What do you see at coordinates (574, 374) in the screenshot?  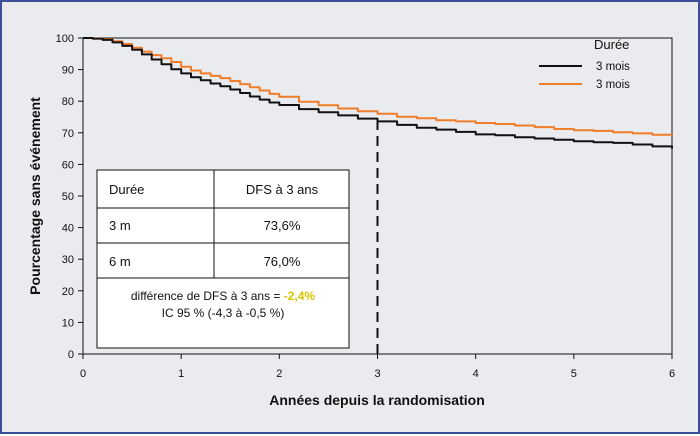 I see `x-tick-label: 5` at bounding box center [574, 374].